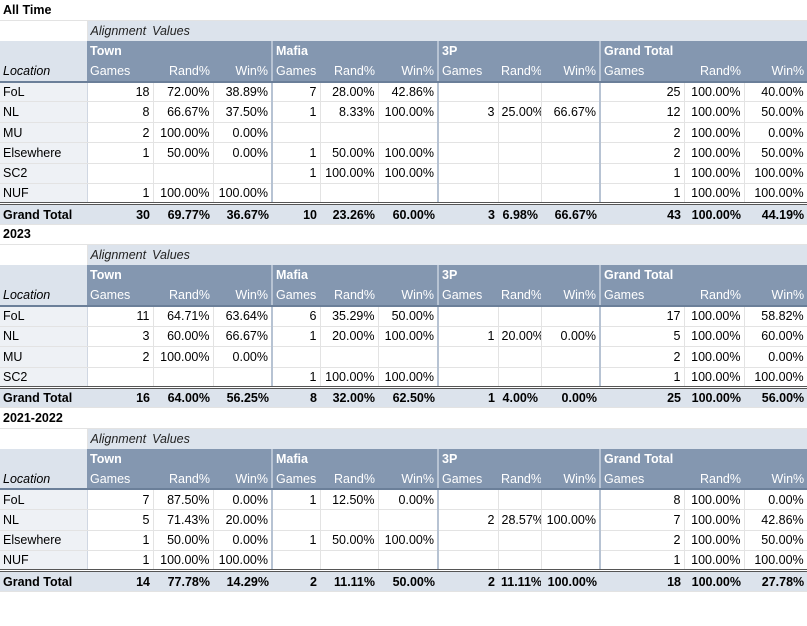  Describe the element at coordinates (642, 112) in the screenshot. I see `value-cell: 12` at that location.